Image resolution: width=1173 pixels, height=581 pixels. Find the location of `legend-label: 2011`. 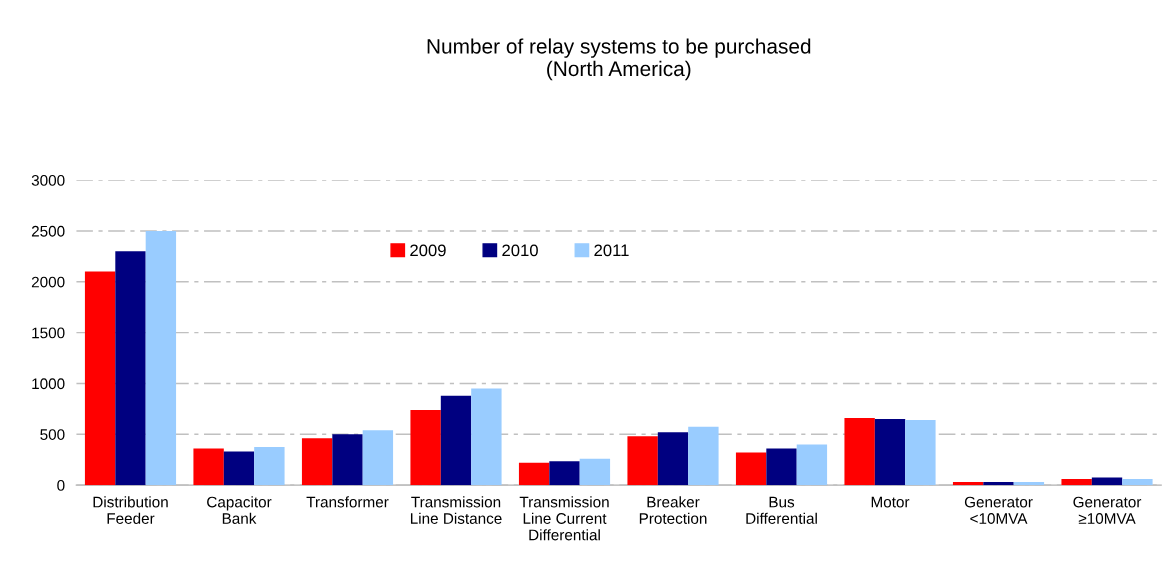

legend-label: 2011 is located at coordinates (611, 250).